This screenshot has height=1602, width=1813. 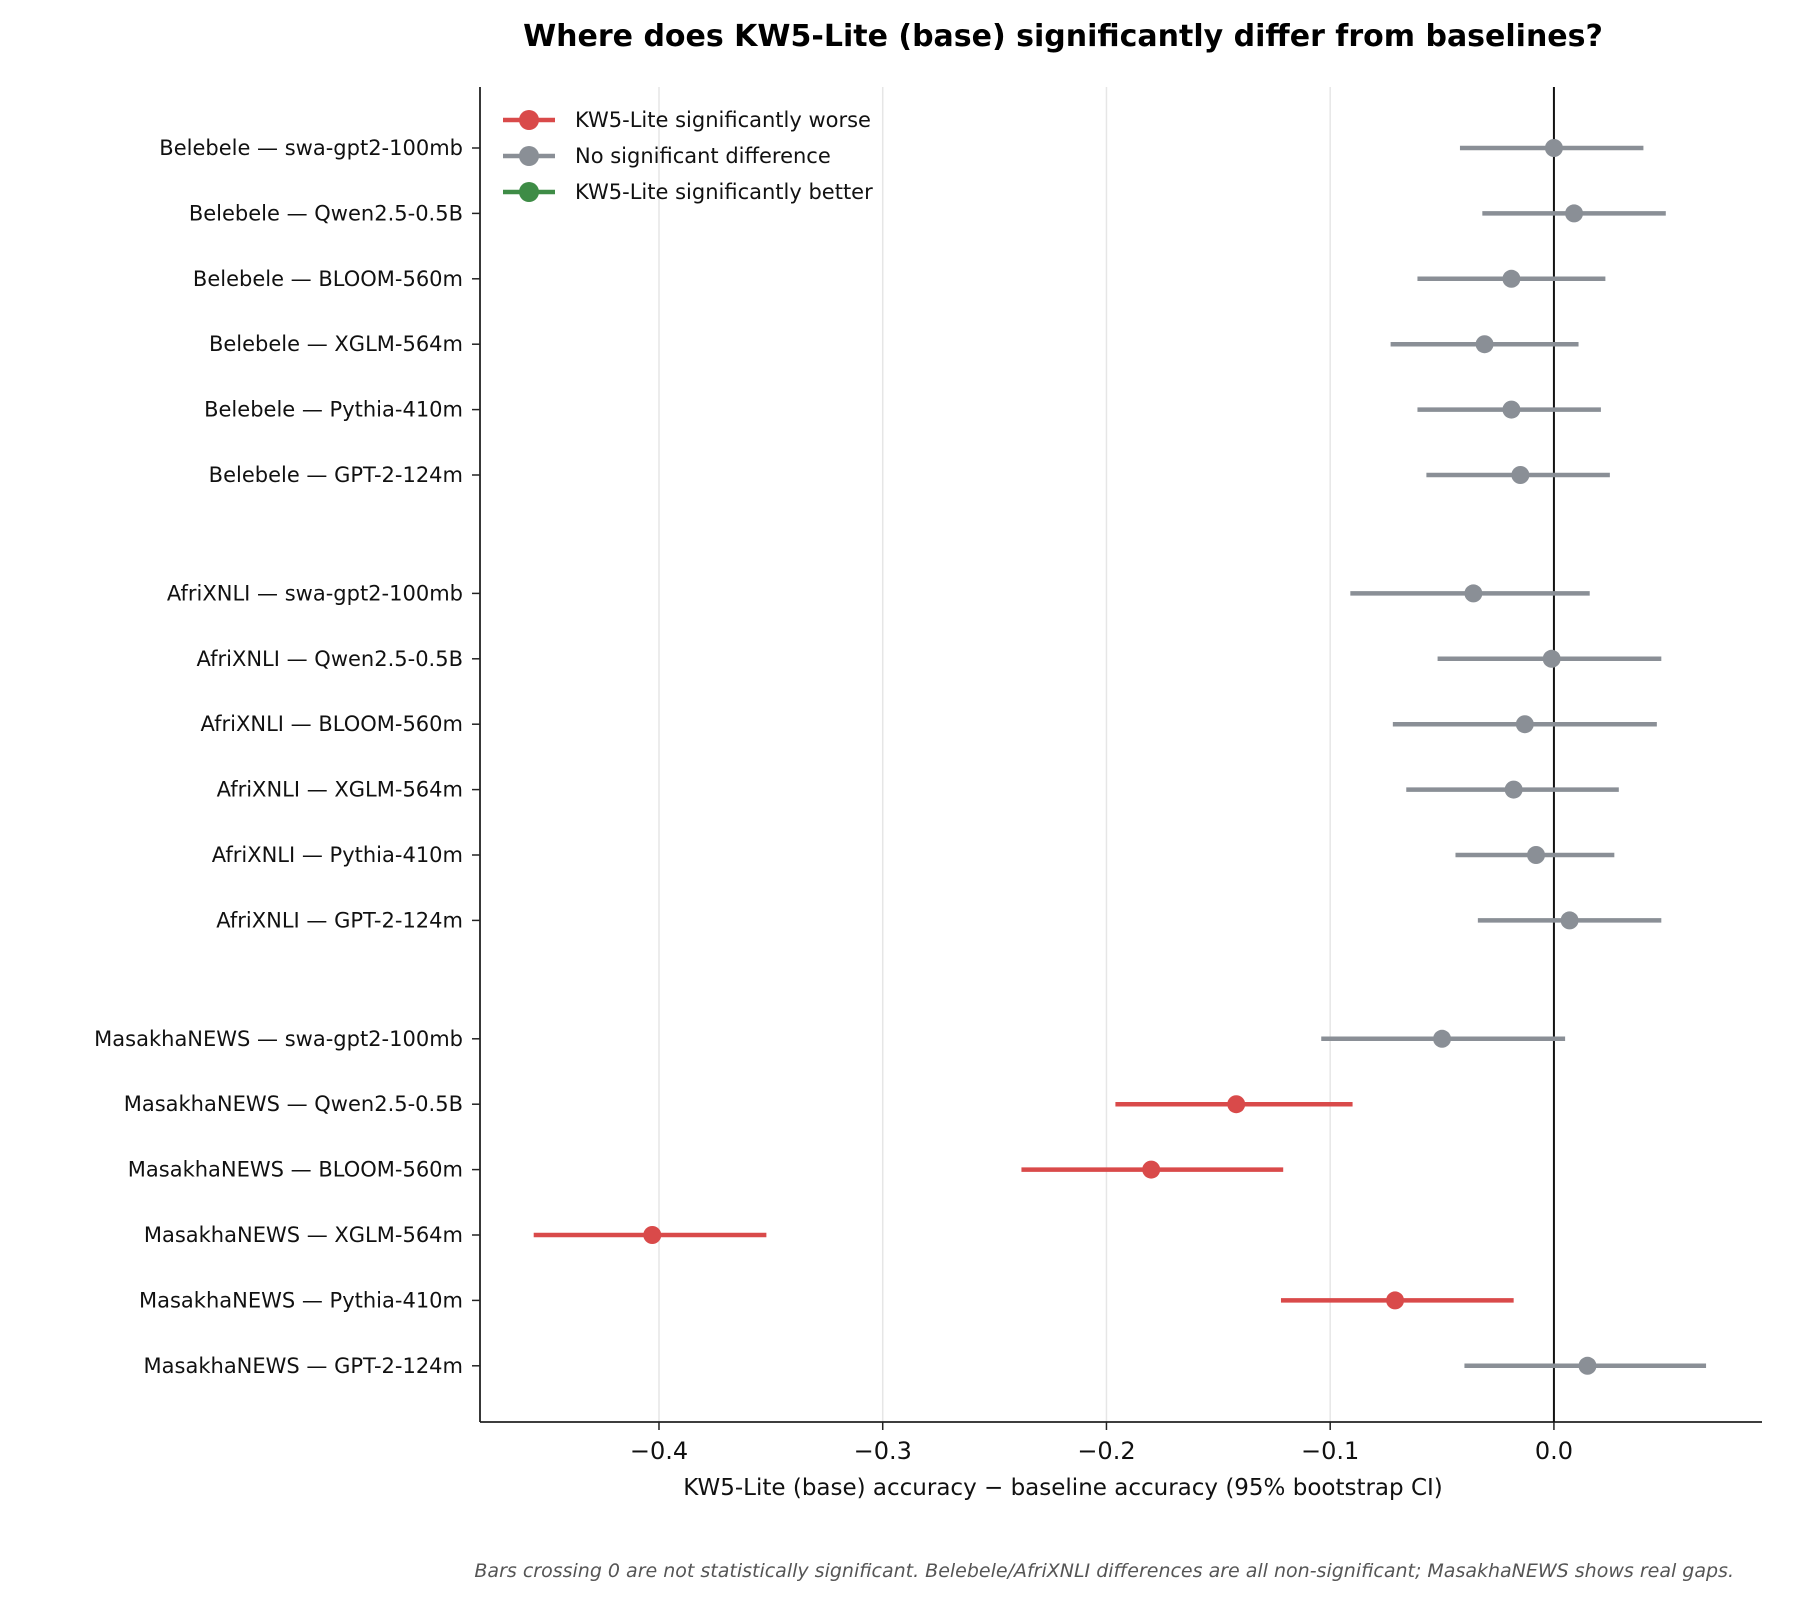 I want to click on y-tick-label: AfriXNLI — Pythia-410m, so click(x=337, y=855).